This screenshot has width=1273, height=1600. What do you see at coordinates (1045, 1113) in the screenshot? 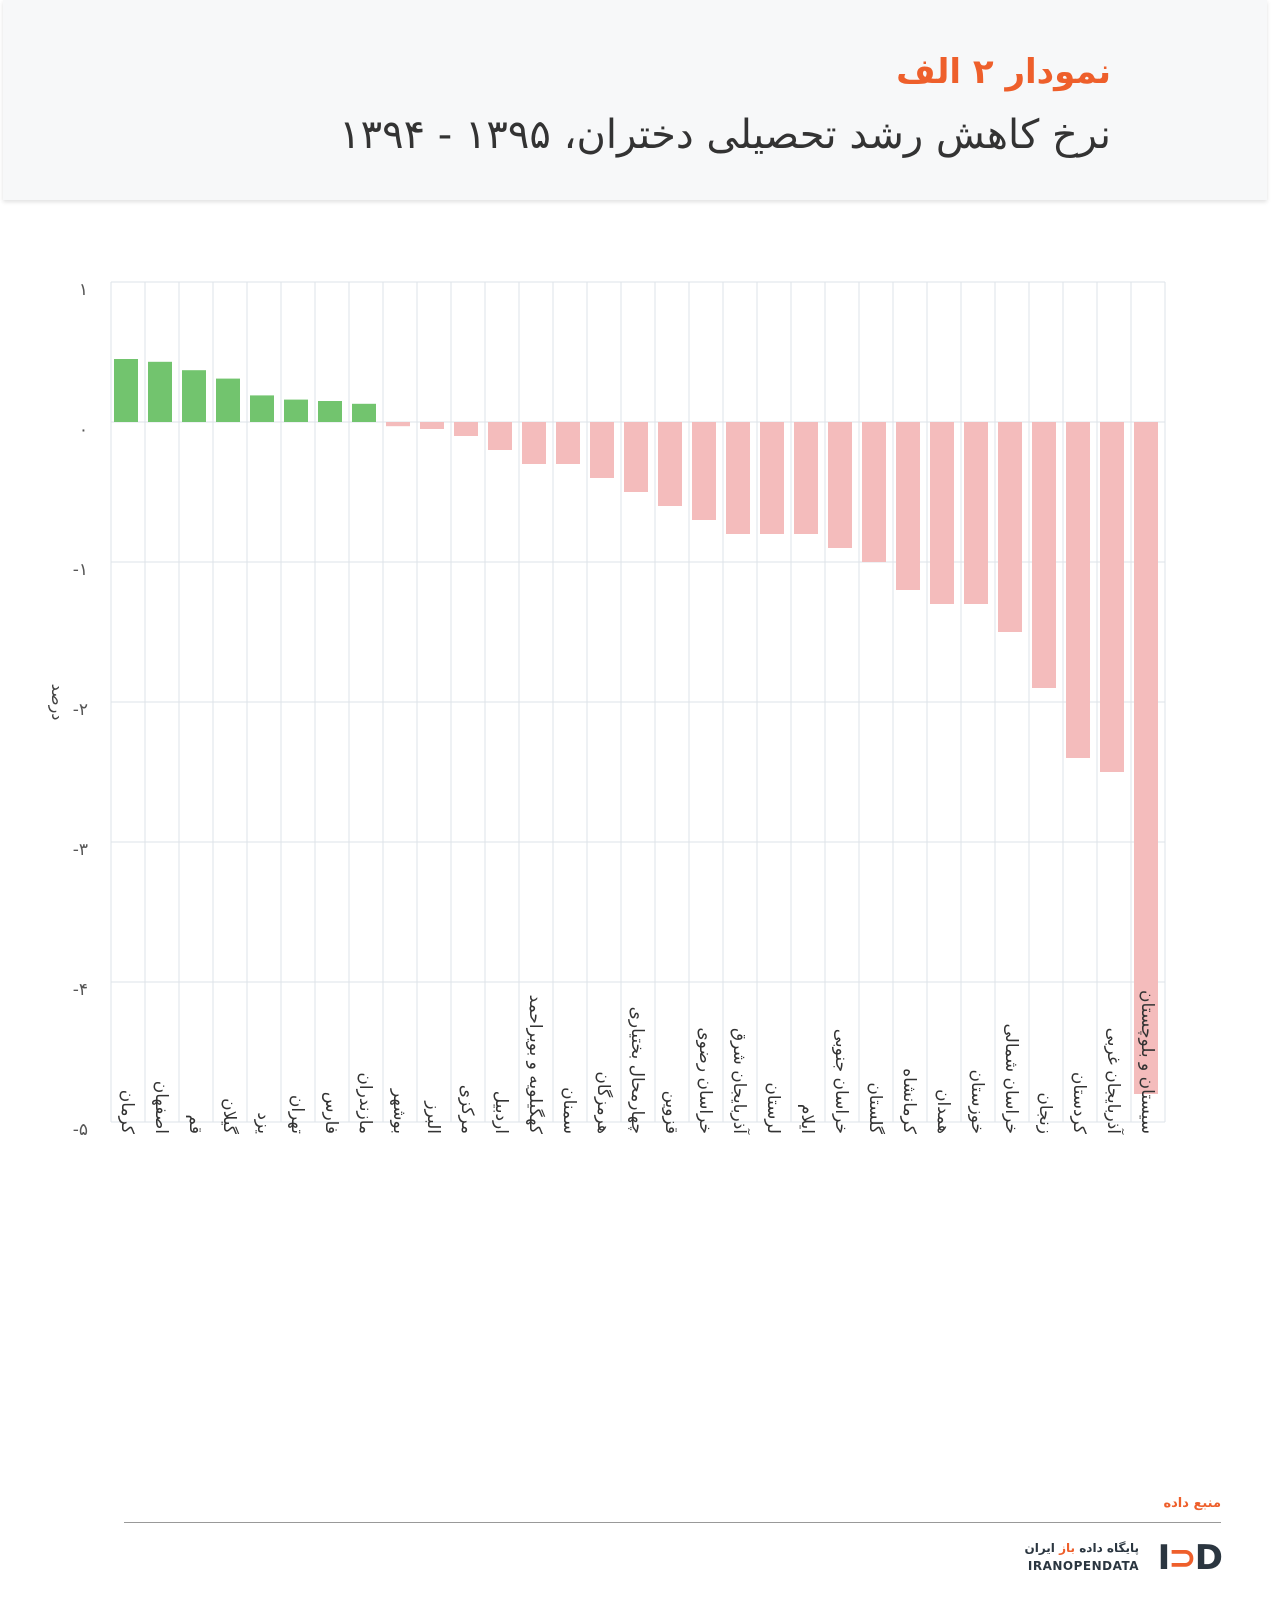
I see `x-tick-label: زنجان` at bounding box center [1045, 1113].